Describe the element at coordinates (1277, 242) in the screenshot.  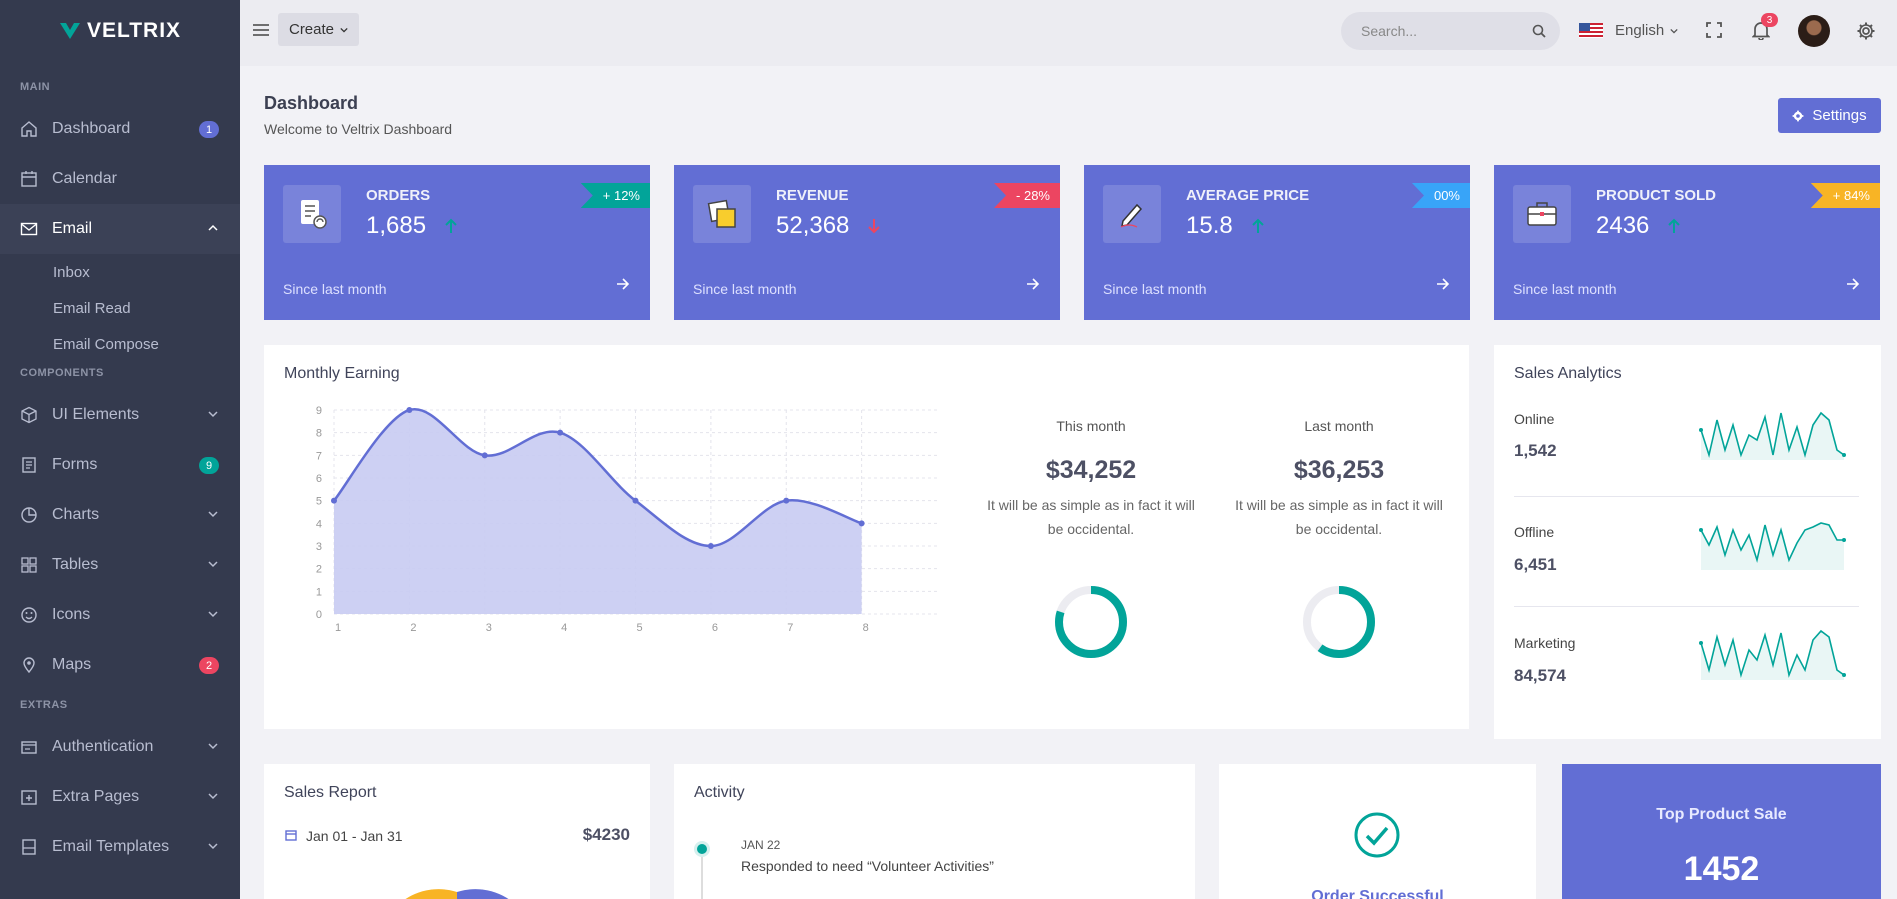
I see `stat-card-average-price: Average Price 15.8 00% Since last month` at that location.